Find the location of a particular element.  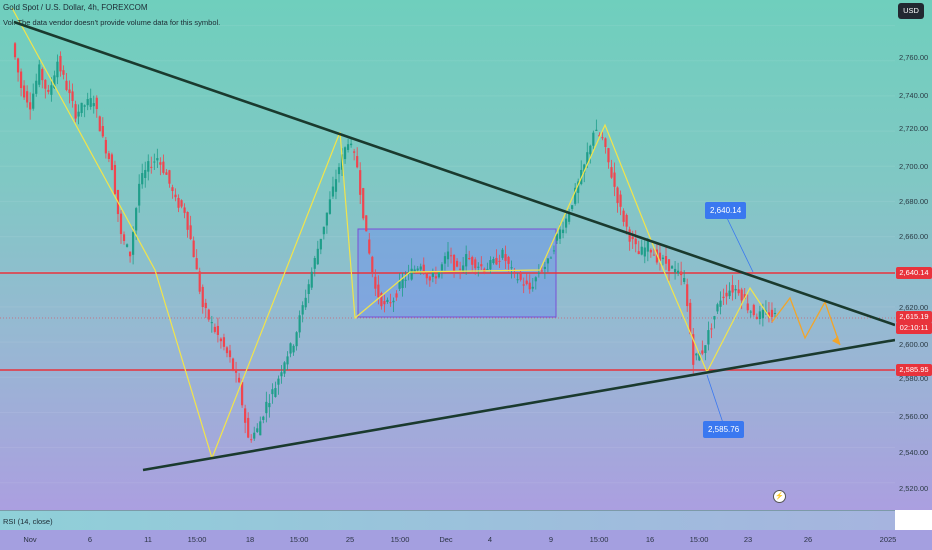

price-tick: 2,680.00 is located at coordinates (914, 201).